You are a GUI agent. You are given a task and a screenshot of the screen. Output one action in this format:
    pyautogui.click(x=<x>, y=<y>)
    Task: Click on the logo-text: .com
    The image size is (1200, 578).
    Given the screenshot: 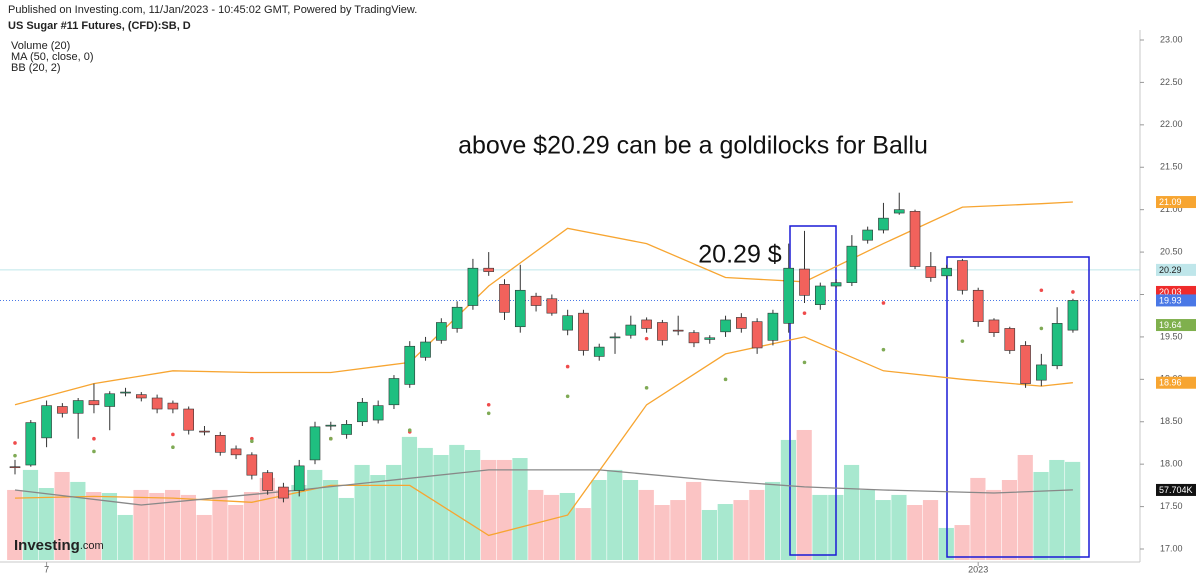 What is the action you would take?
    pyautogui.click(x=92, y=546)
    